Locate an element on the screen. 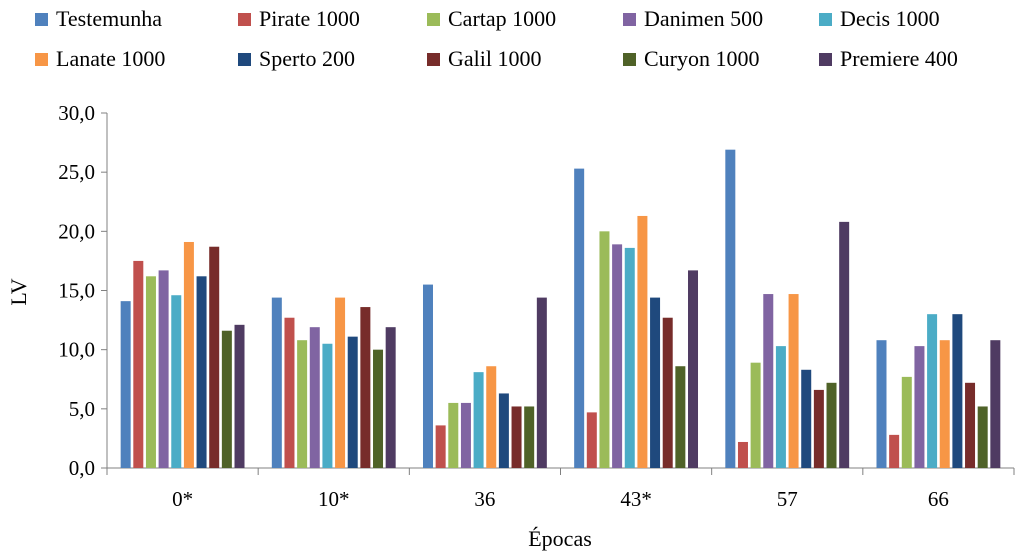  y-tick-label: 30,0 is located at coordinates (76, 113).